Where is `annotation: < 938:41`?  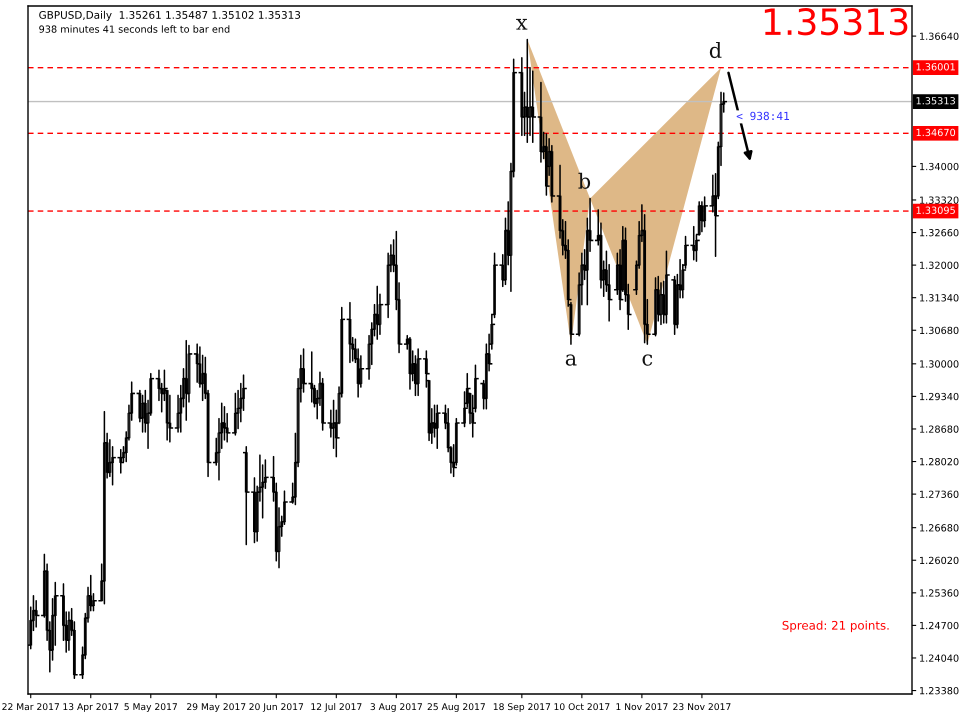
annotation: < 938:41 is located at coordinates (763, 116).